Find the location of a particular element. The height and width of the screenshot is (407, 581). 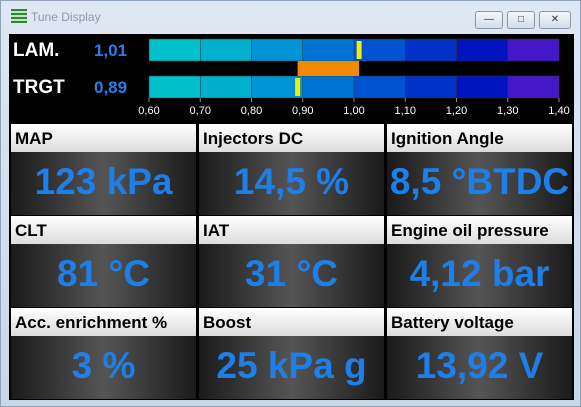

lambda-difference is located at coordinates (328, 68).